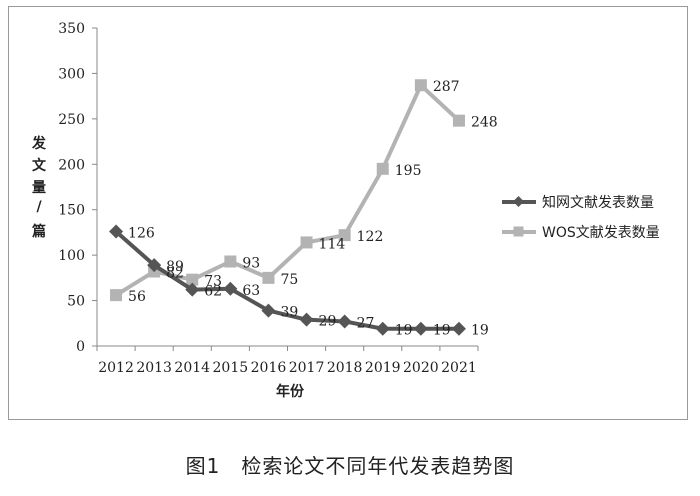  Describe the element at coordinates (213, 282) in the screenshot. I see `wos-data-label: 73` at that location.